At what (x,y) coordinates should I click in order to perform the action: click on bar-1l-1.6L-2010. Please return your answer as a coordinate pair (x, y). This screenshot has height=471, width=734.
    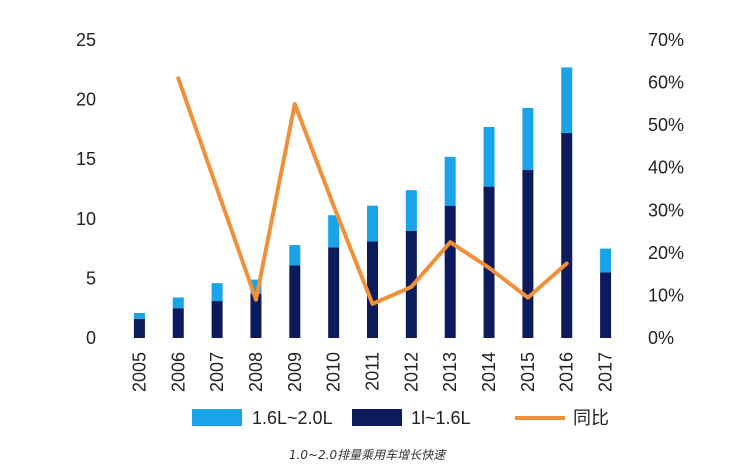
    Looking at the image, I should click on (334, 292).